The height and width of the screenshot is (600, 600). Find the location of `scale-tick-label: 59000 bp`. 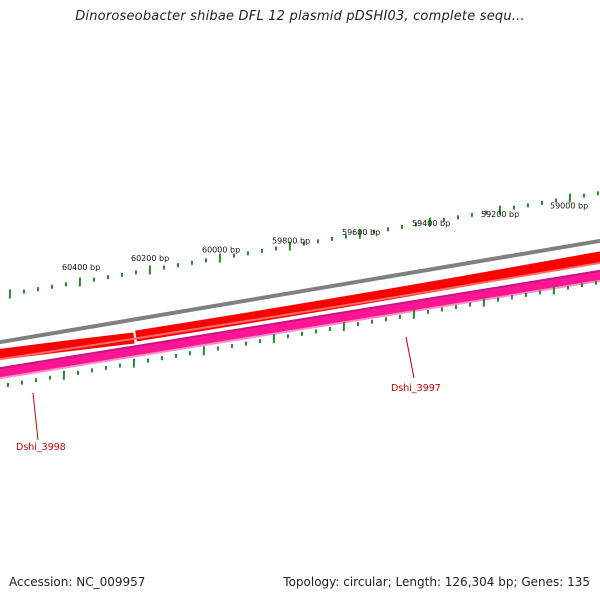

scale-tick-label: 59000 bp is located at coordinates (569, 205).